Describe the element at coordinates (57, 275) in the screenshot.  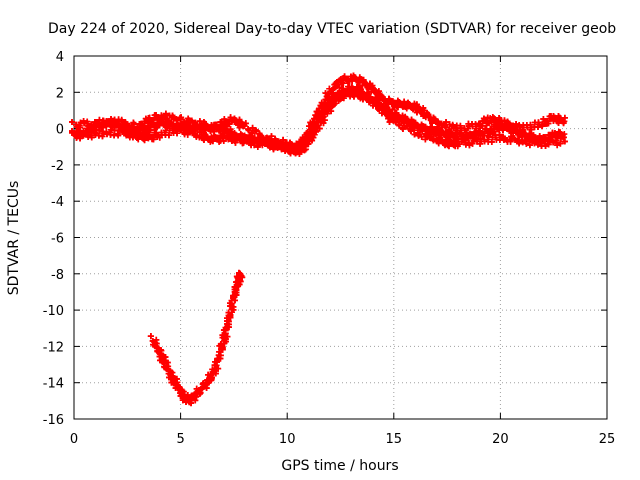
I see `y-tick-label: -8` at that location.